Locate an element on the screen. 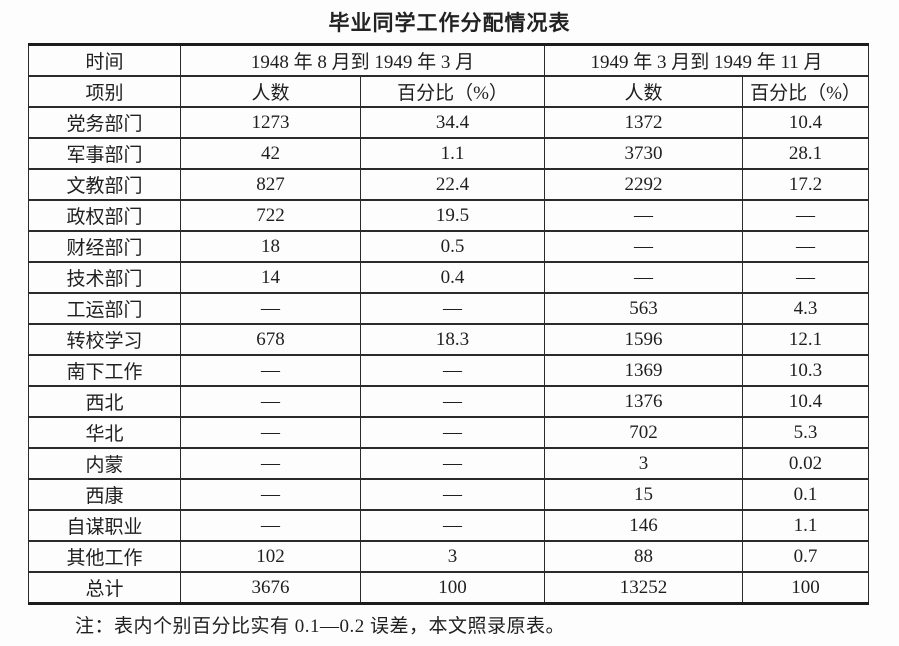  cell-category: 工运部门 is located at coordinates (104, 308).